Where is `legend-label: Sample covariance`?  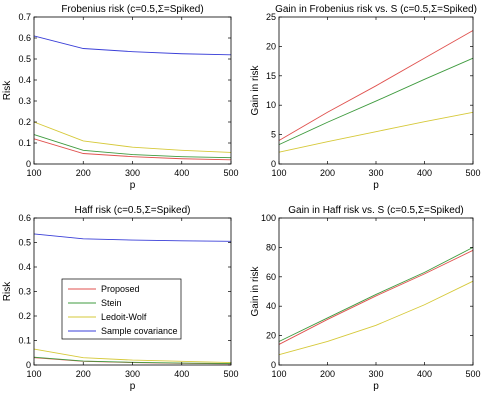 legend-label: Sample covariance is located at coordinates (139, 331).